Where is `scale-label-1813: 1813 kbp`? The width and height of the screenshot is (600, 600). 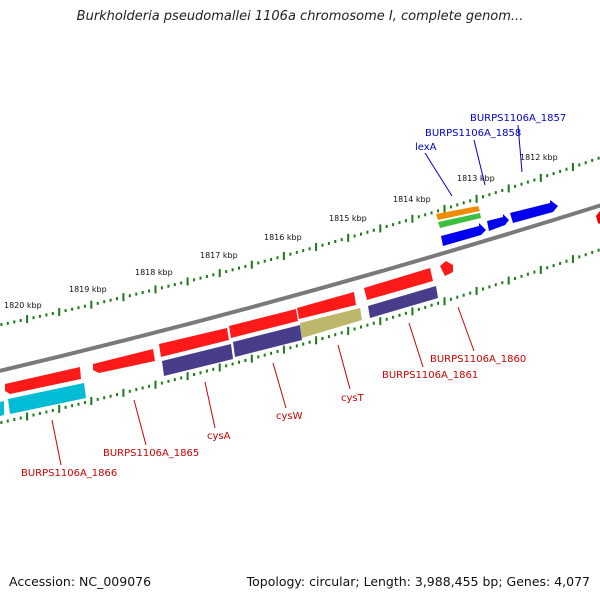
scale-label-1813: 1813 kbp is located at coordinates (476, 178).